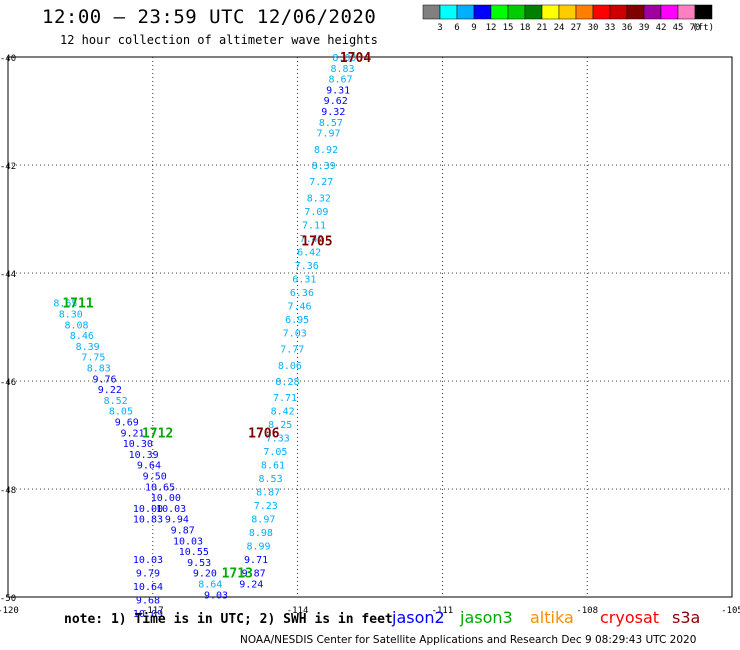  I want to click on pass-number-label: 1705, so click(316, 242).